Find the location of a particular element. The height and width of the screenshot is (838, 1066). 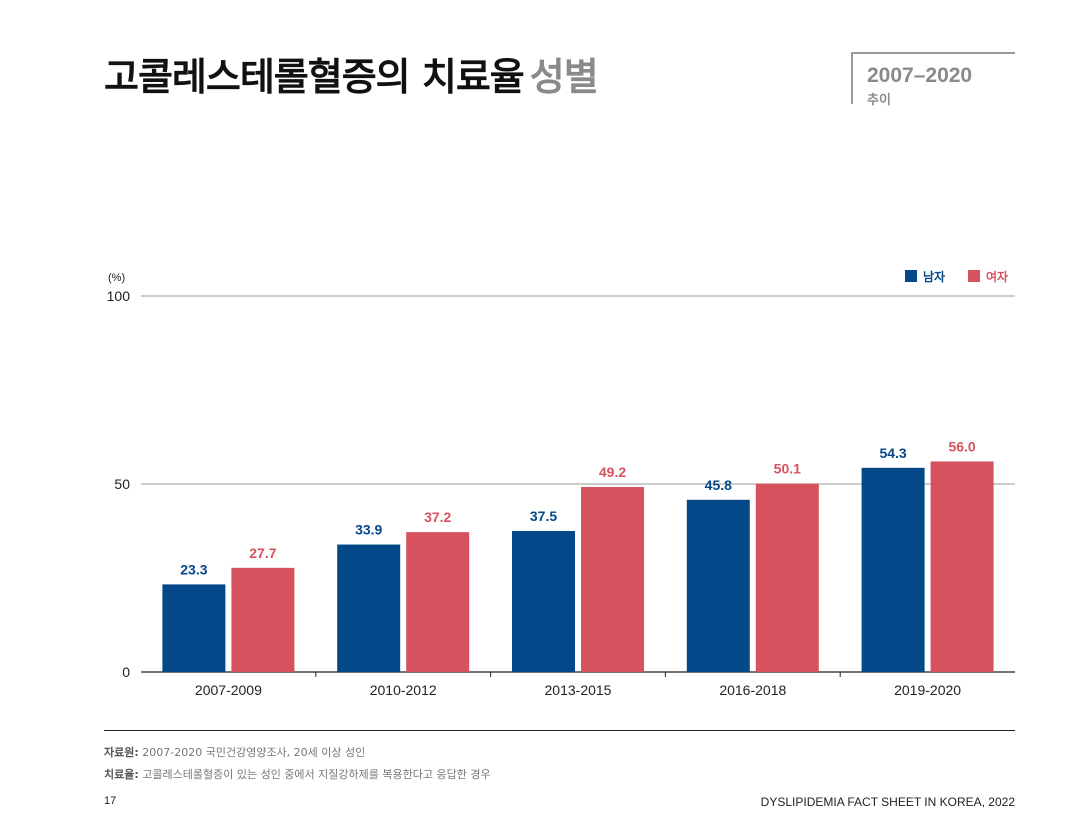

publication-title: DYSLIPIDEMIA FACT SHEET IN KOREA, 2022 is located at coordinates (887, 802).